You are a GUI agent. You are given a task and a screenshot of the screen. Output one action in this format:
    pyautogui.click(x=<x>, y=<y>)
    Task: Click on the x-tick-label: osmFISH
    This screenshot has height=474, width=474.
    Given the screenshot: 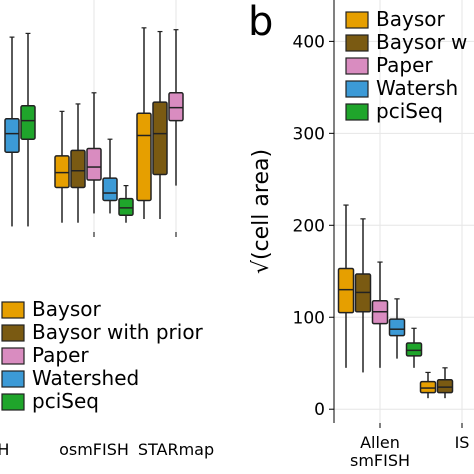 What is the action you would take?
    pyautogui.click(x=94, y=449)
    